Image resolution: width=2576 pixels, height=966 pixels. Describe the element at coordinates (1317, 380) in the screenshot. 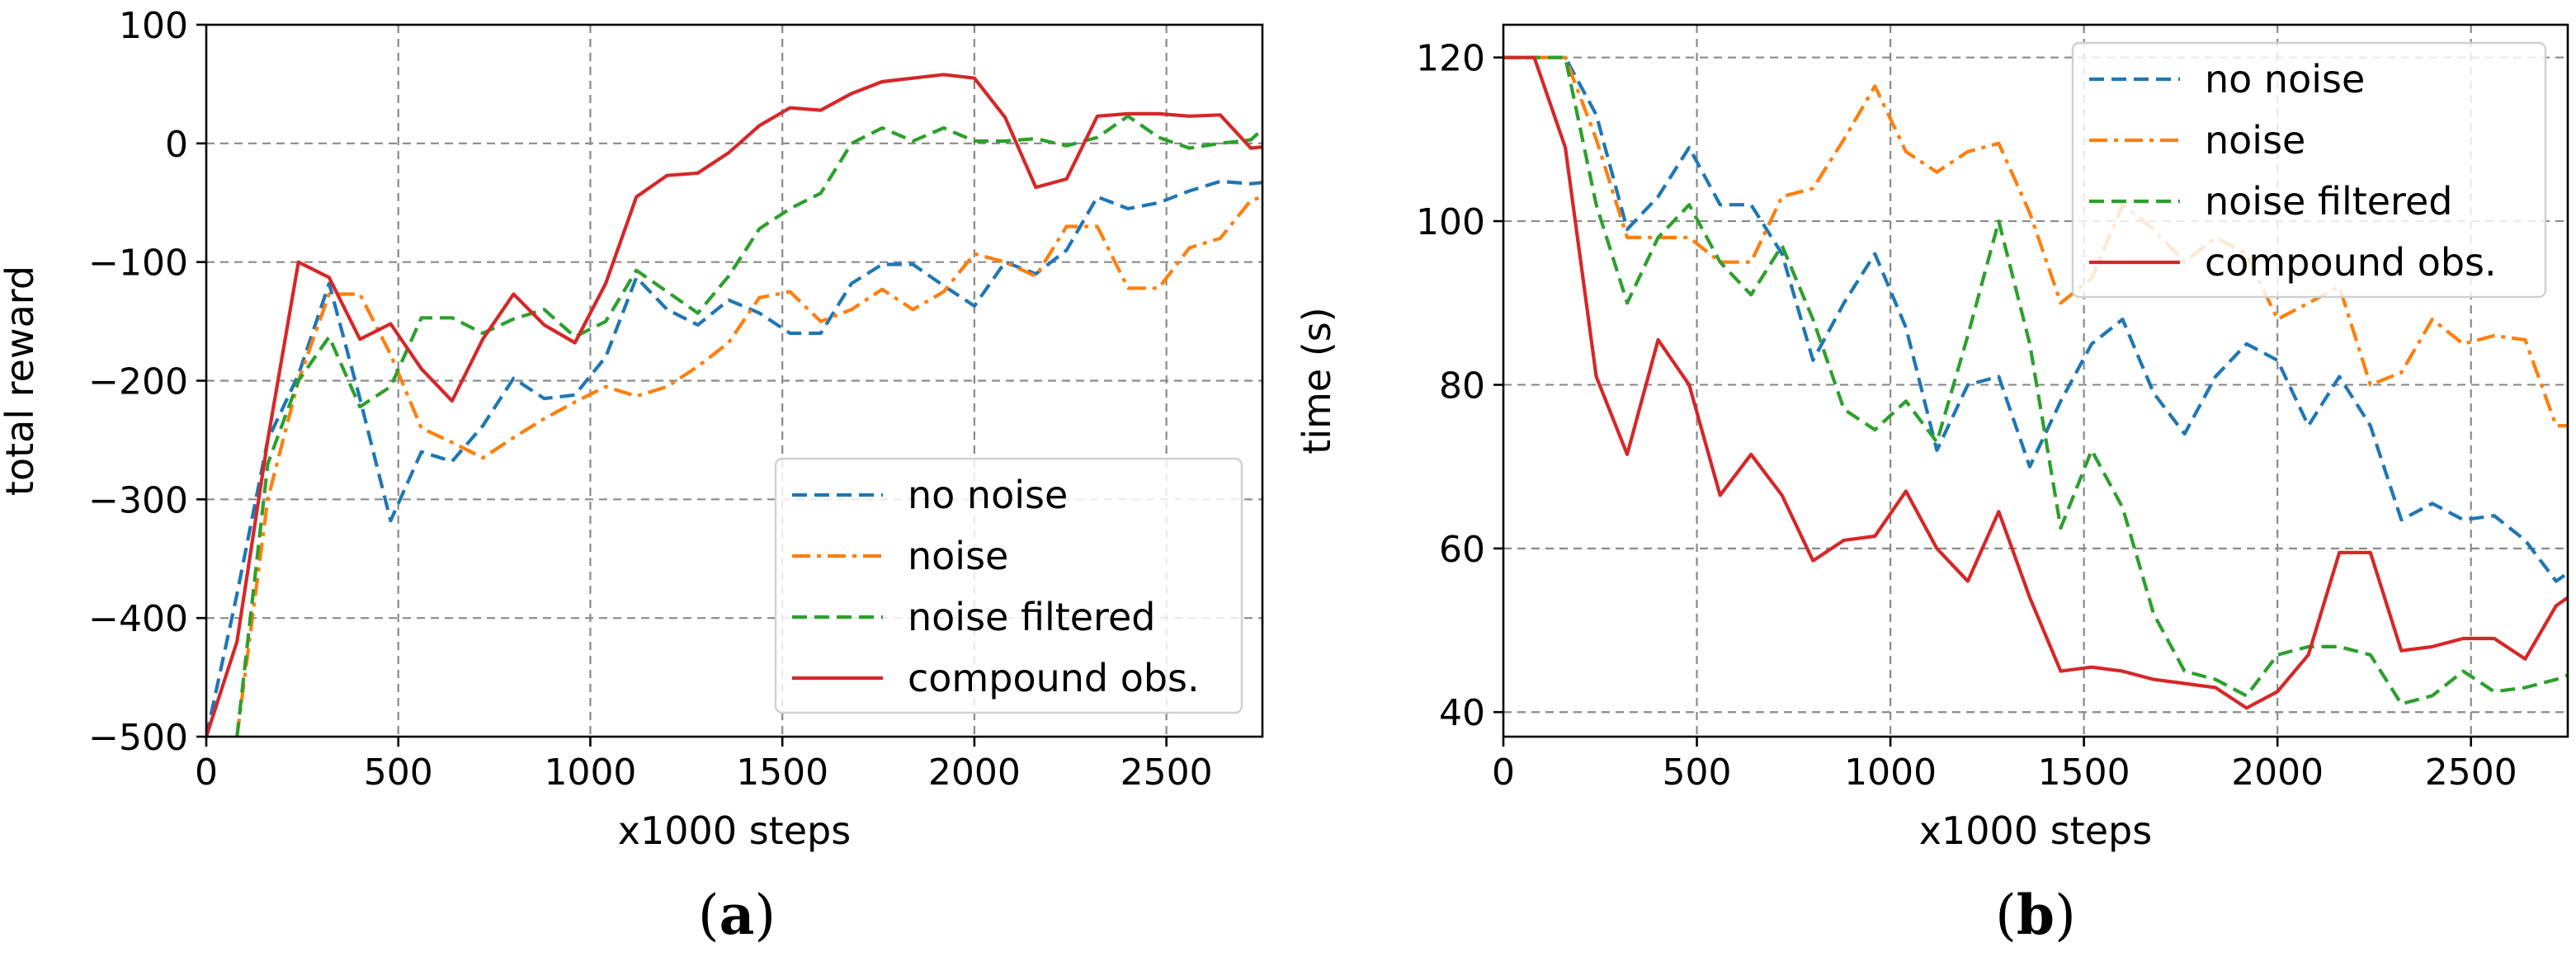

I see `y-axis-label: time (s)` at that location.